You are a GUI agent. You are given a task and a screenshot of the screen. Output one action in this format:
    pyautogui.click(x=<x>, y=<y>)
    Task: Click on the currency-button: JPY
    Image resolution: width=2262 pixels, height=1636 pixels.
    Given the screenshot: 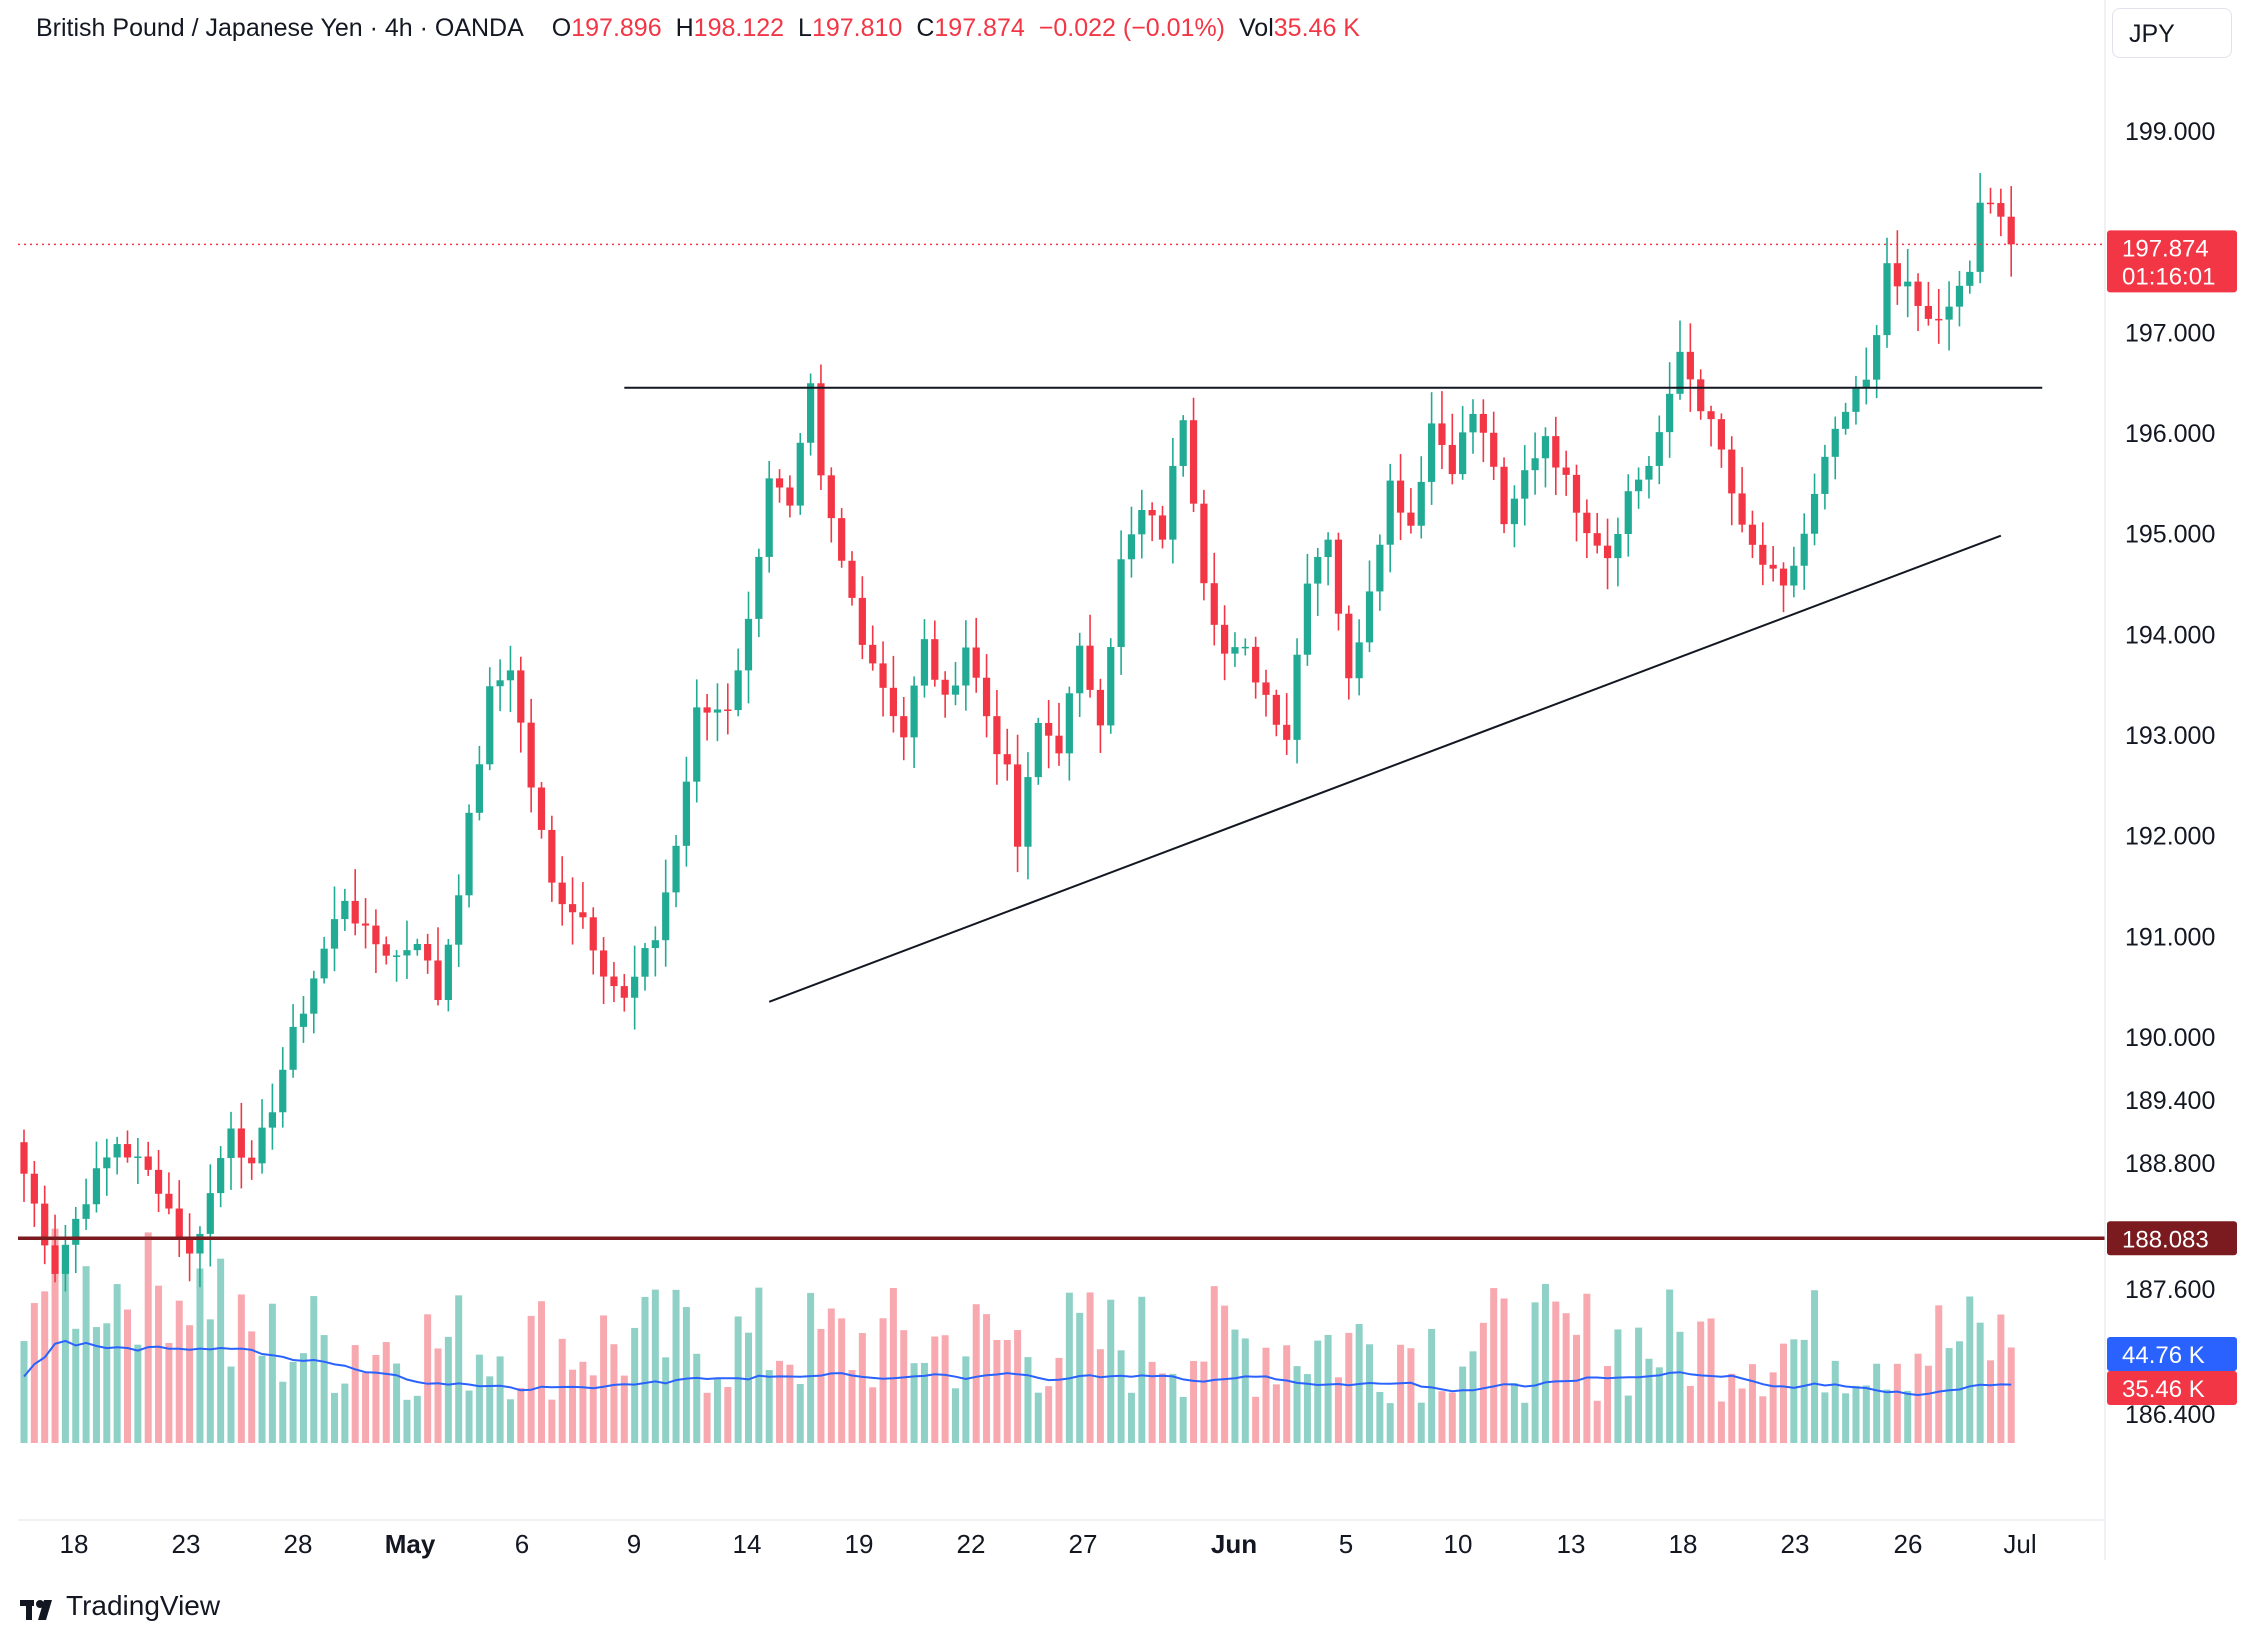 What is the action you would take?
    pyautogui.click(x=2172, y=33)
    